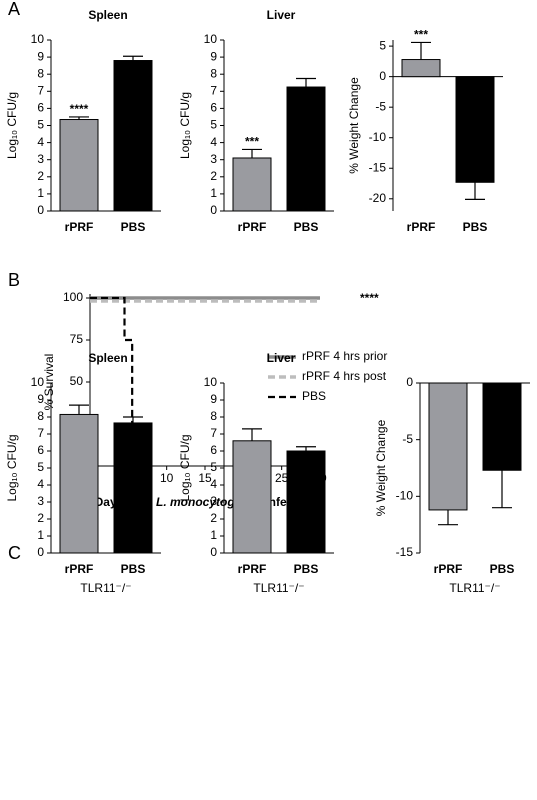 The height and width of the screenshot is (800, 537). Describe the element at coordinates (77, 339) in the screenshot. I see `y-tick-label: 75` at that location.